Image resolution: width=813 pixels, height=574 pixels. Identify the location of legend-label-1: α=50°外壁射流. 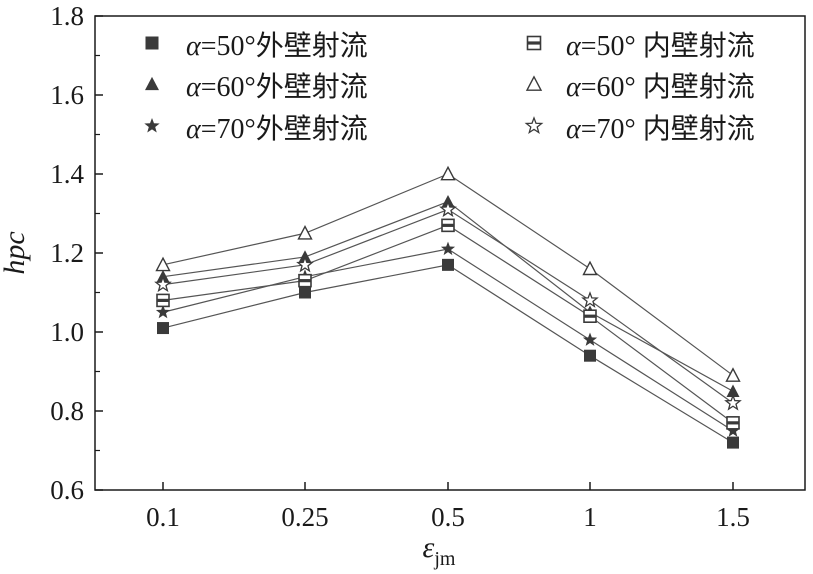
(277, 46).